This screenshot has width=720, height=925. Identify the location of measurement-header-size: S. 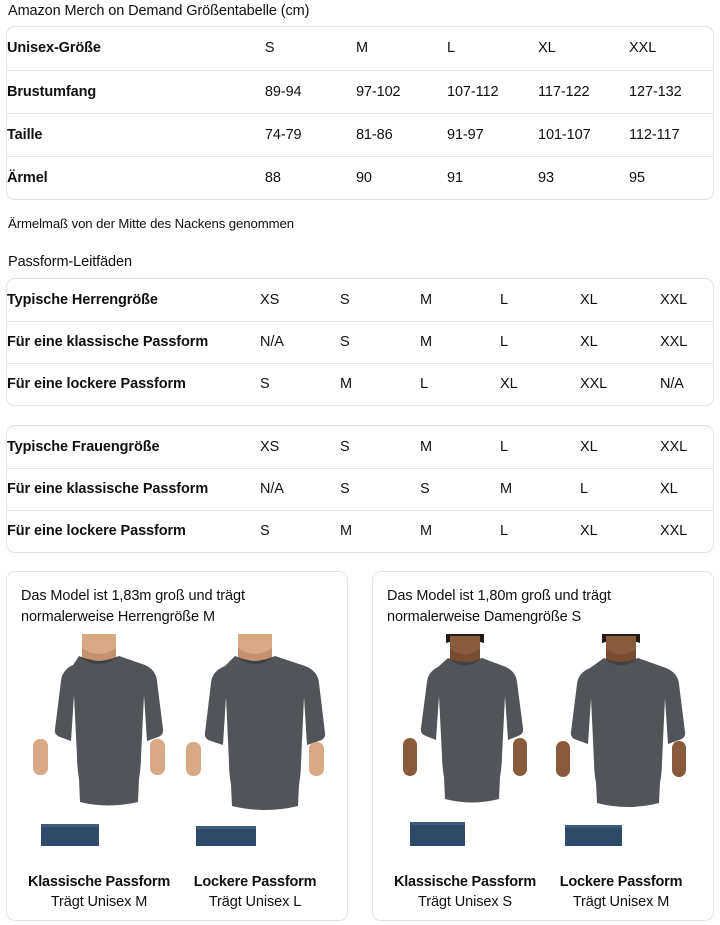
(269, 48).